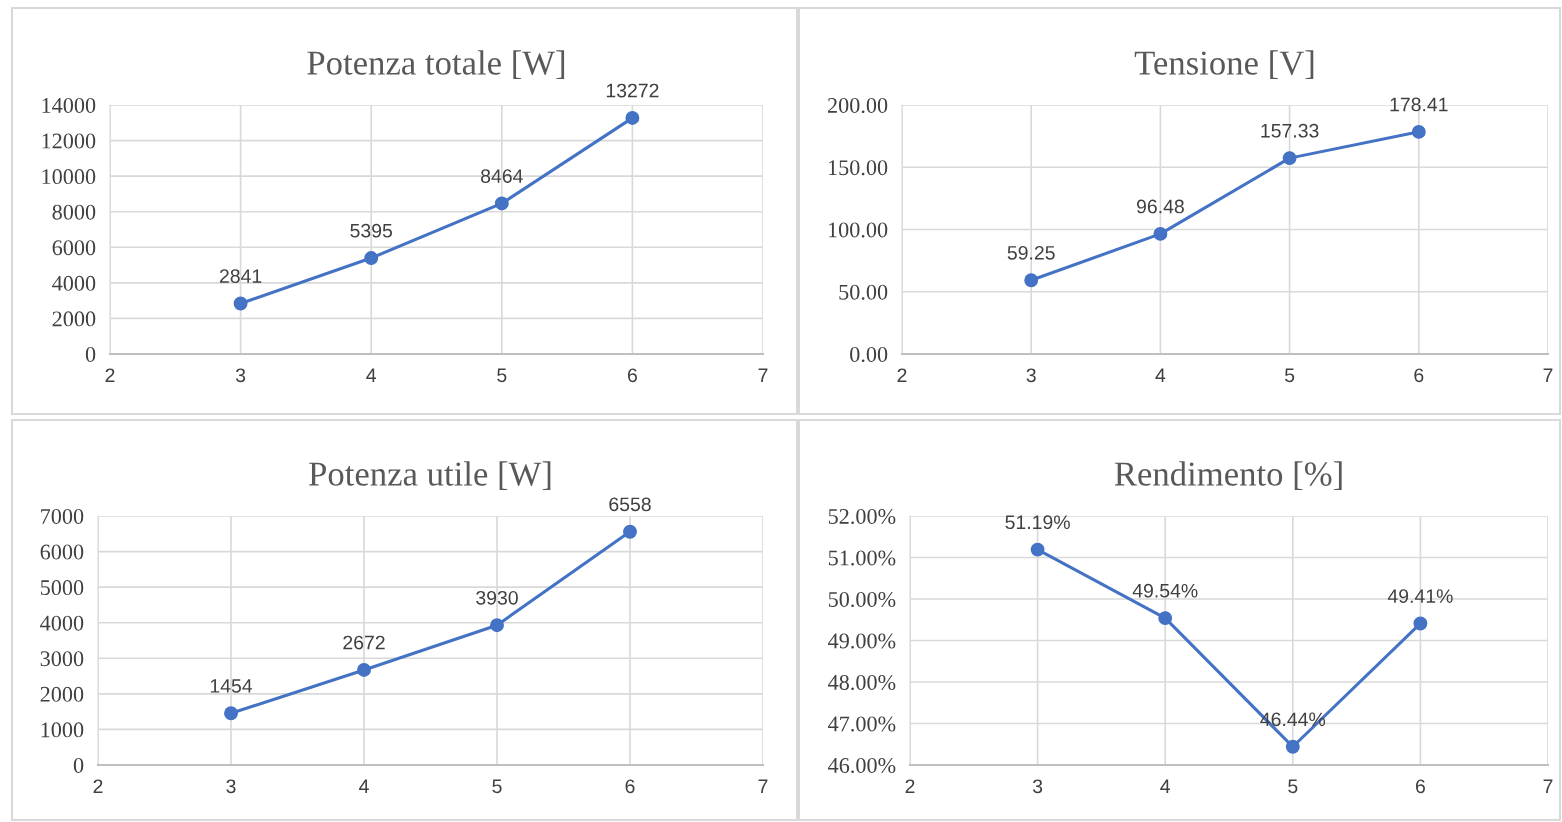  Describe the element at coordinates (502, 176) in the screenshot. I see `data-label: 8464` at that location.